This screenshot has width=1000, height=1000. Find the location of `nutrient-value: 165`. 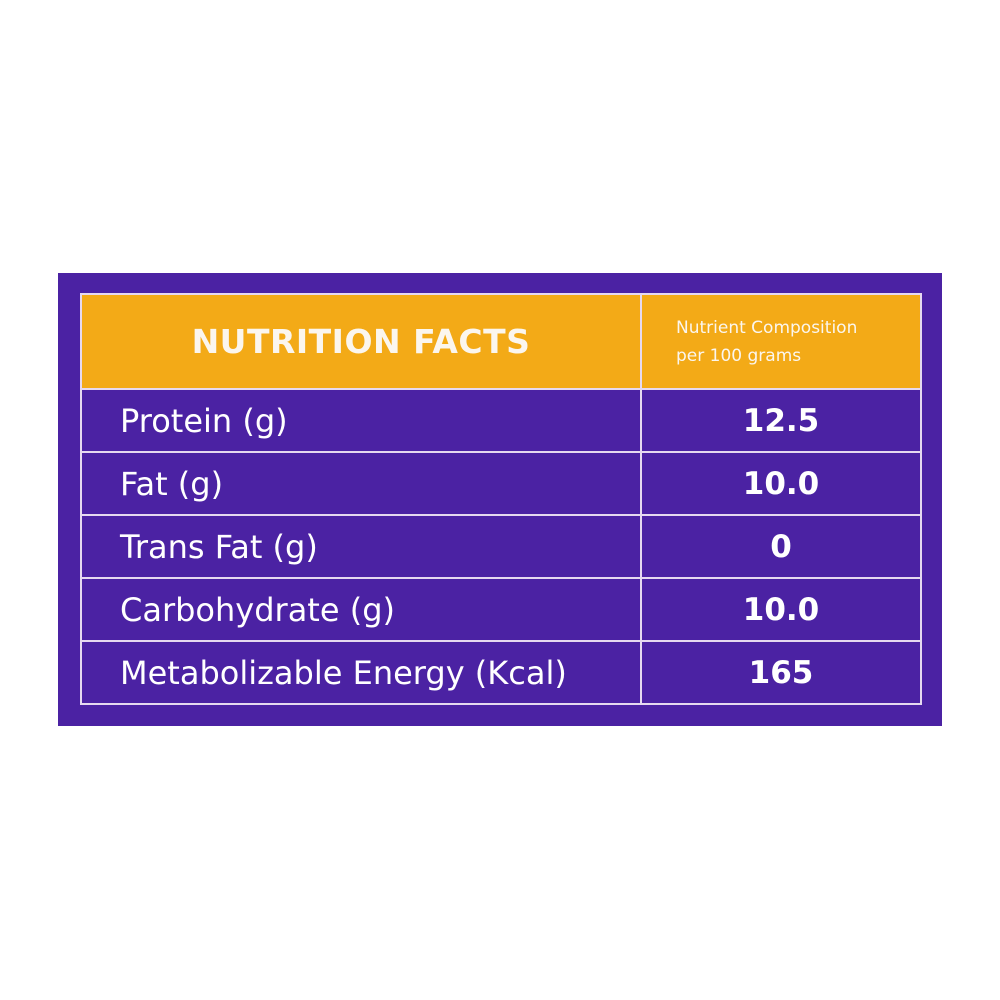

nutrient-value: 165 is located at coordinates (781, 672).